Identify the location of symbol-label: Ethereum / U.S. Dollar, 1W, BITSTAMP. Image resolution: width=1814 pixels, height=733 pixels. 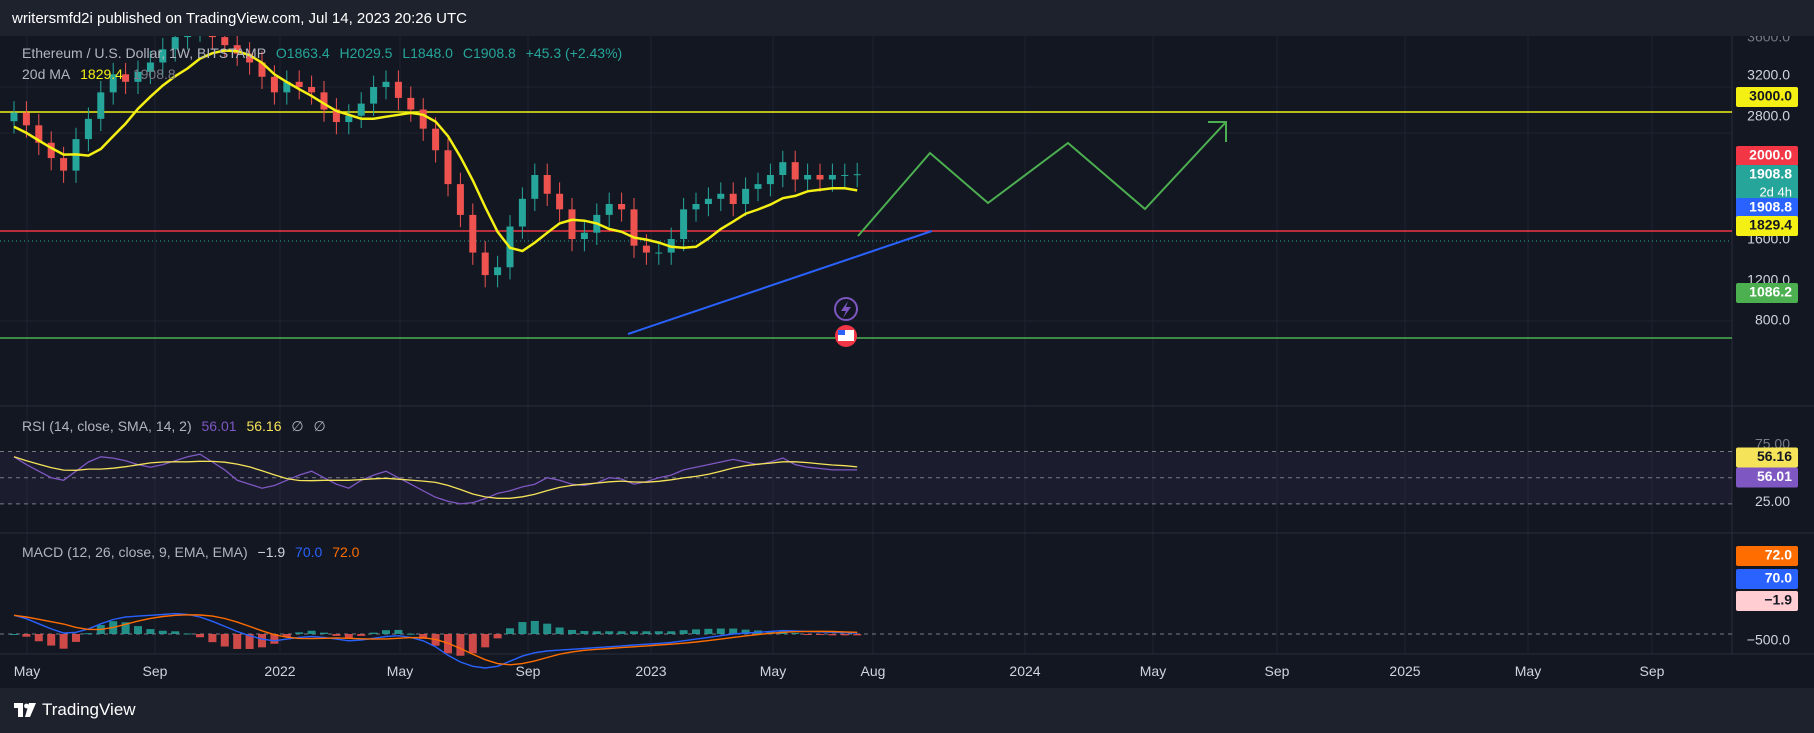
(144, 53).